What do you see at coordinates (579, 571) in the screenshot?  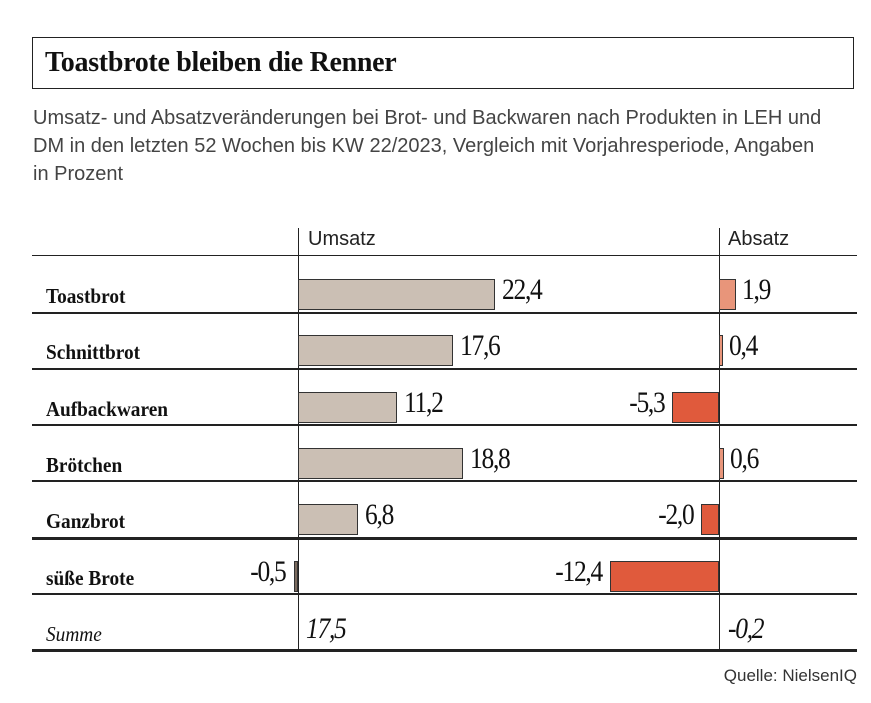 I see `absatz-value: -12,4` at bounding box center [579, 571].